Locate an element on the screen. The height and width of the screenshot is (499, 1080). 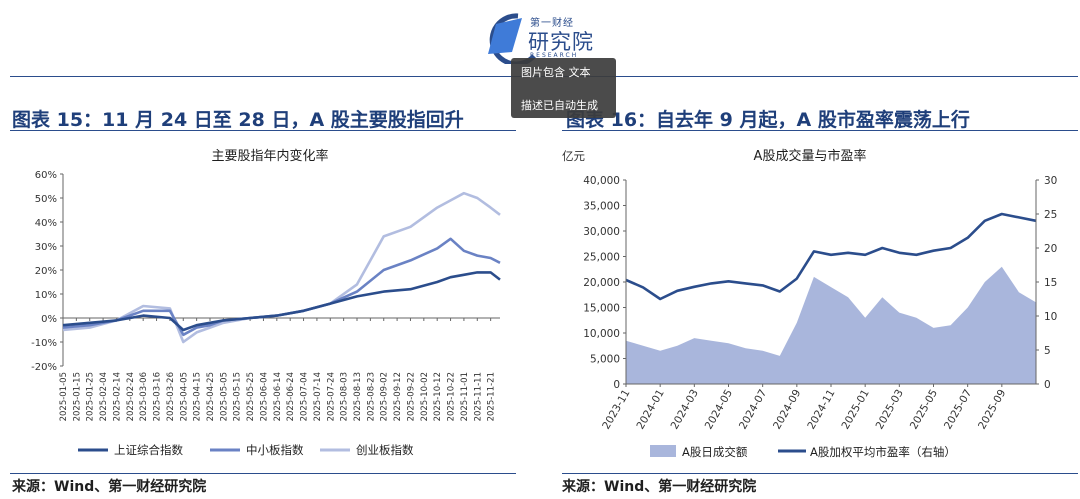
chart1-x-tick-label: 2025-11-01 is located at coordinates (465, 396).